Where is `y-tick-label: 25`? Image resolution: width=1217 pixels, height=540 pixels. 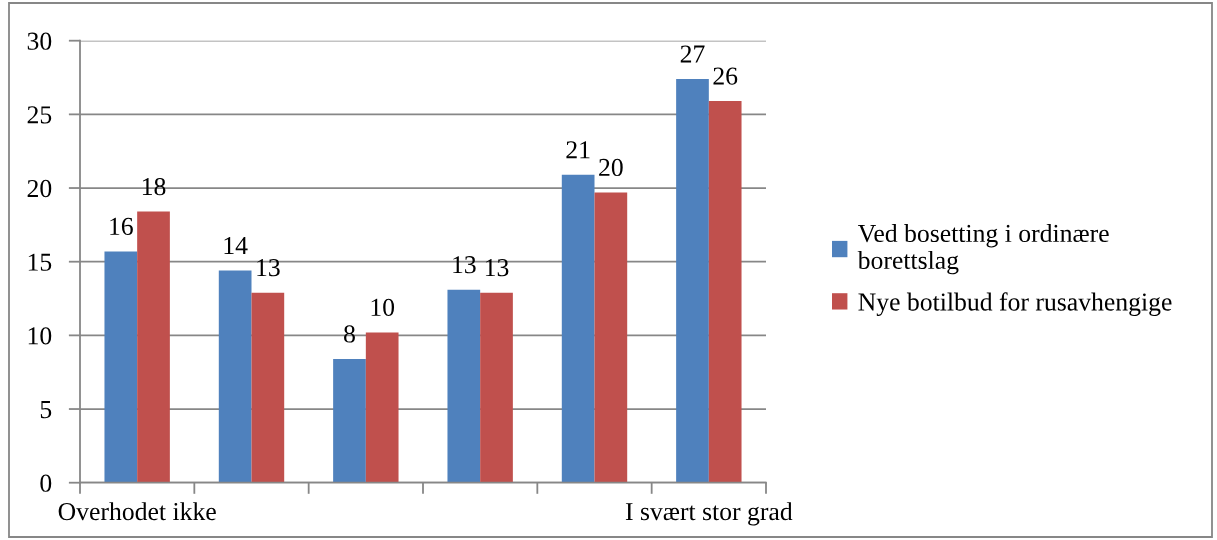
y-tick-label: 25 is located at coordinates (39, 115).